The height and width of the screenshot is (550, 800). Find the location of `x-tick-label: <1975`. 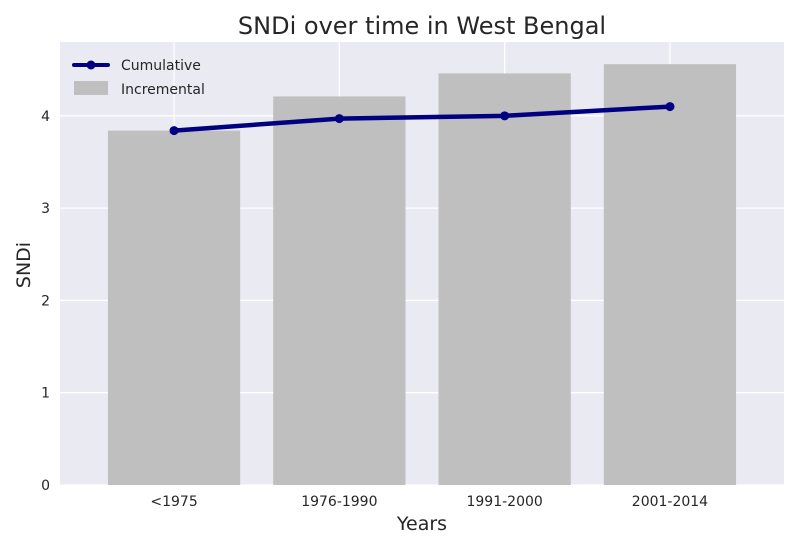

x-tick-label: <1975 is located at coordinates (173, 502).